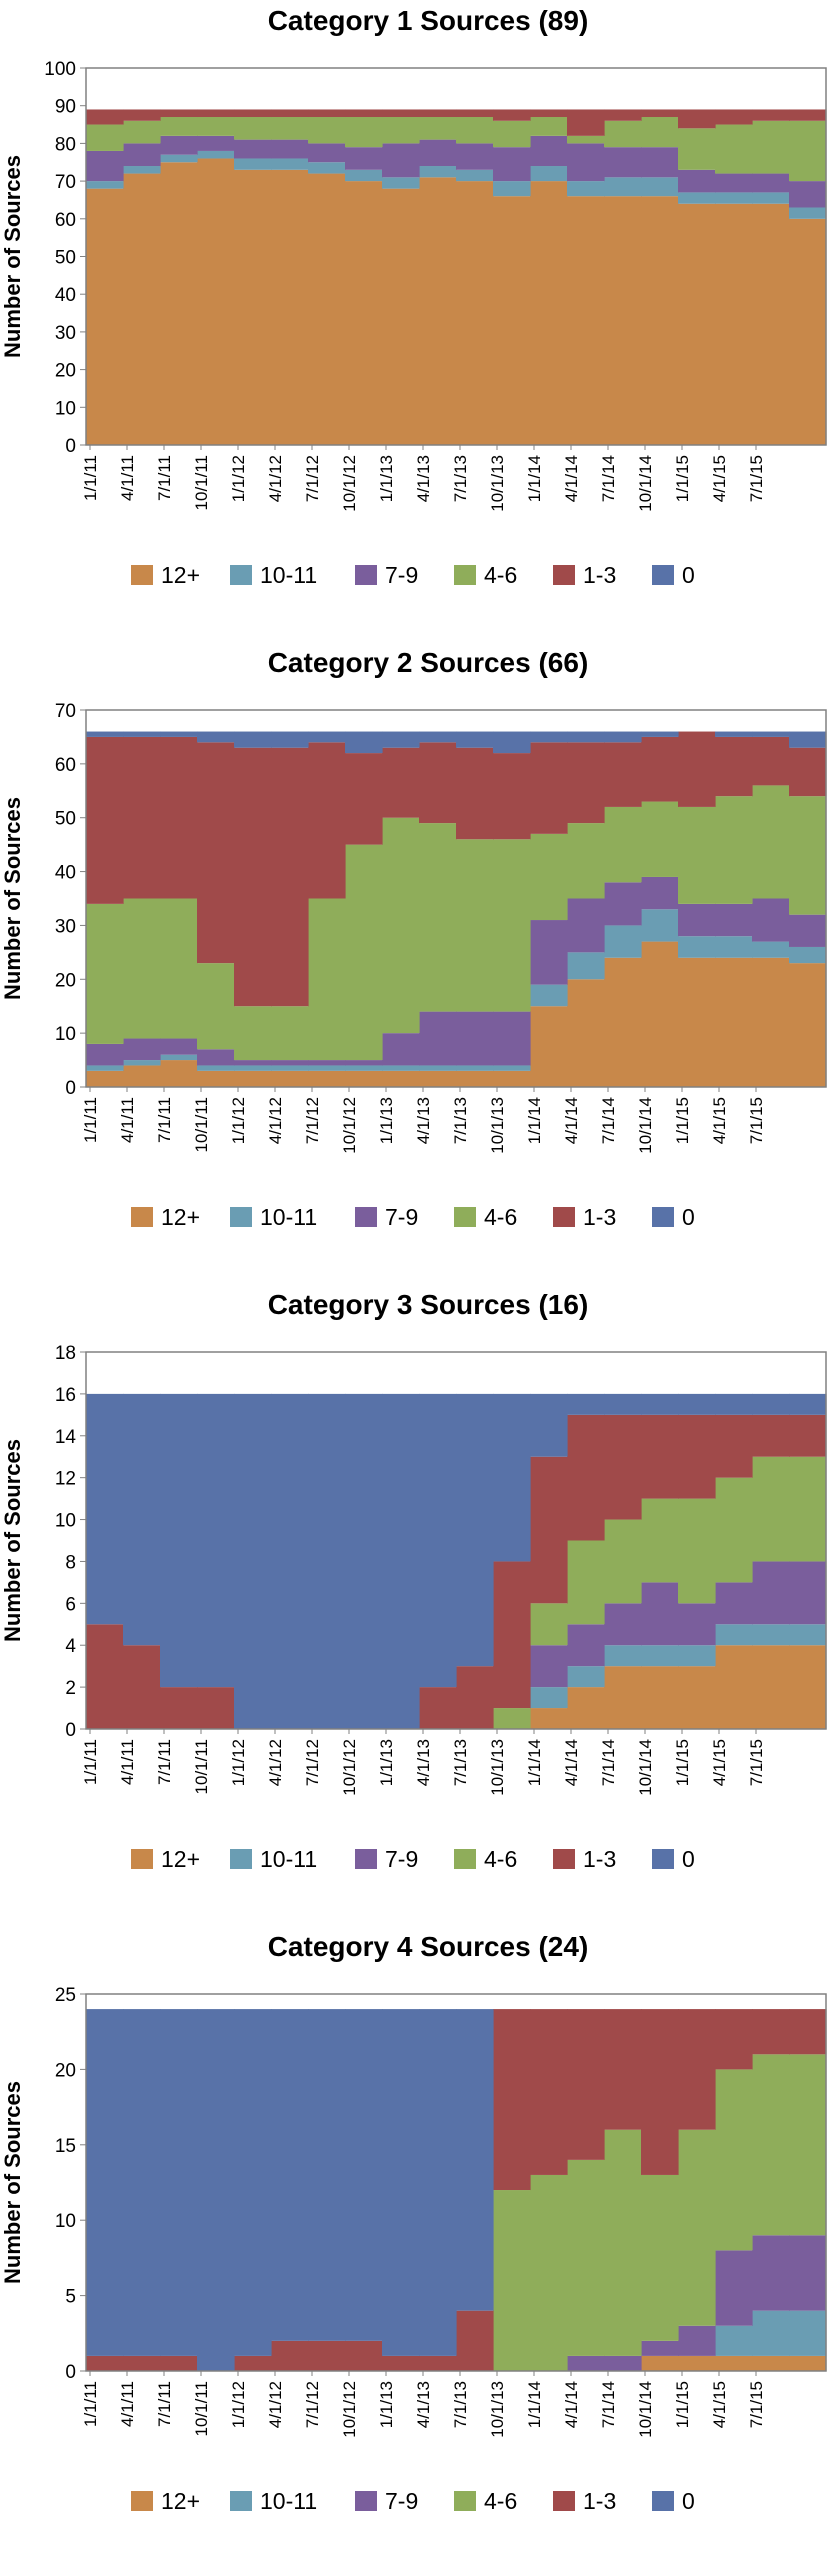  I want to click on legend-label: 7-9, so click(401, 1859).